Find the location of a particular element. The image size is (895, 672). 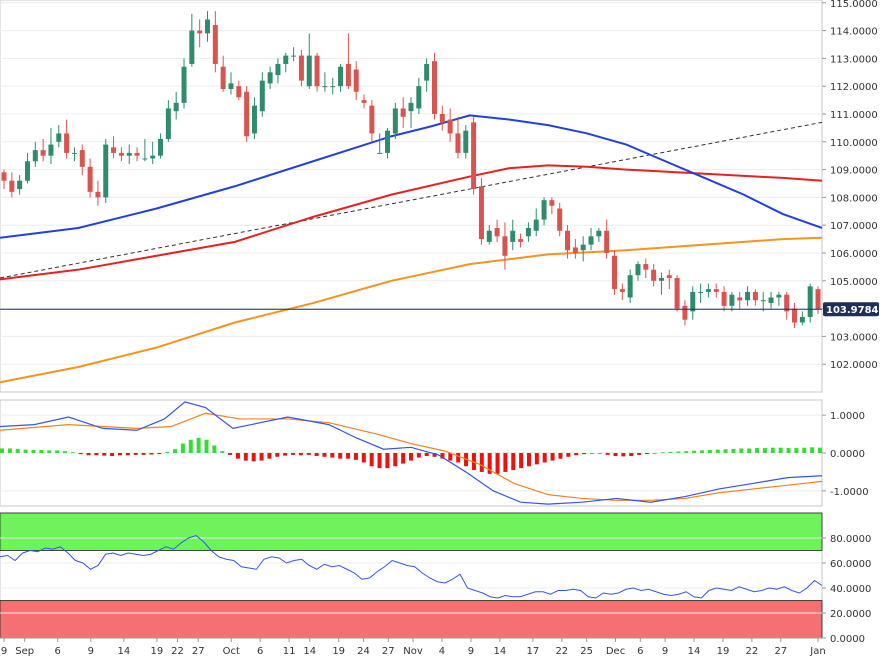

price-tick-label: 111.0000 is located at coordinates (854, 115).